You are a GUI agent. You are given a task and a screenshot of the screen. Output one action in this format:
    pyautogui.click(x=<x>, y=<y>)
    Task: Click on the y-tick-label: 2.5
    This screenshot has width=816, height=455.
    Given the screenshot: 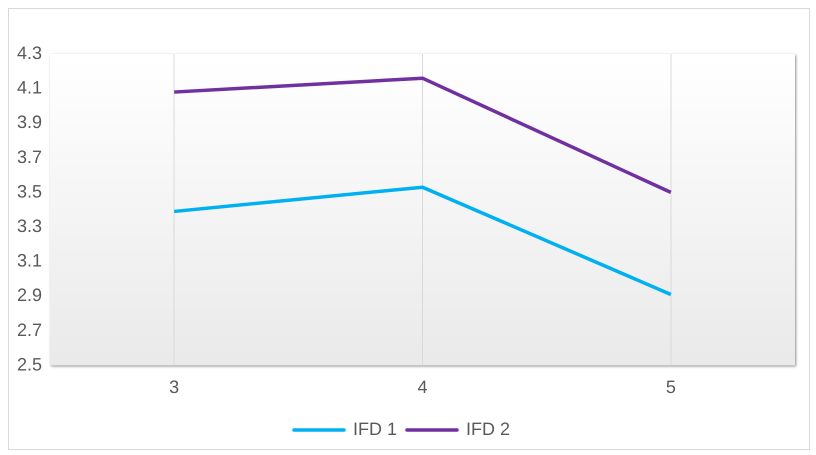 What is the action you would take?
    pyautogui.click(x=29, y=364)
    